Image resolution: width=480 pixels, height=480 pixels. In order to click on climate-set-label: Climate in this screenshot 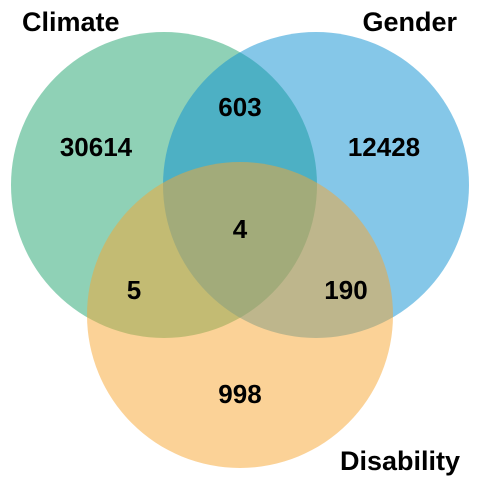, I will do `click(71, 22)`.